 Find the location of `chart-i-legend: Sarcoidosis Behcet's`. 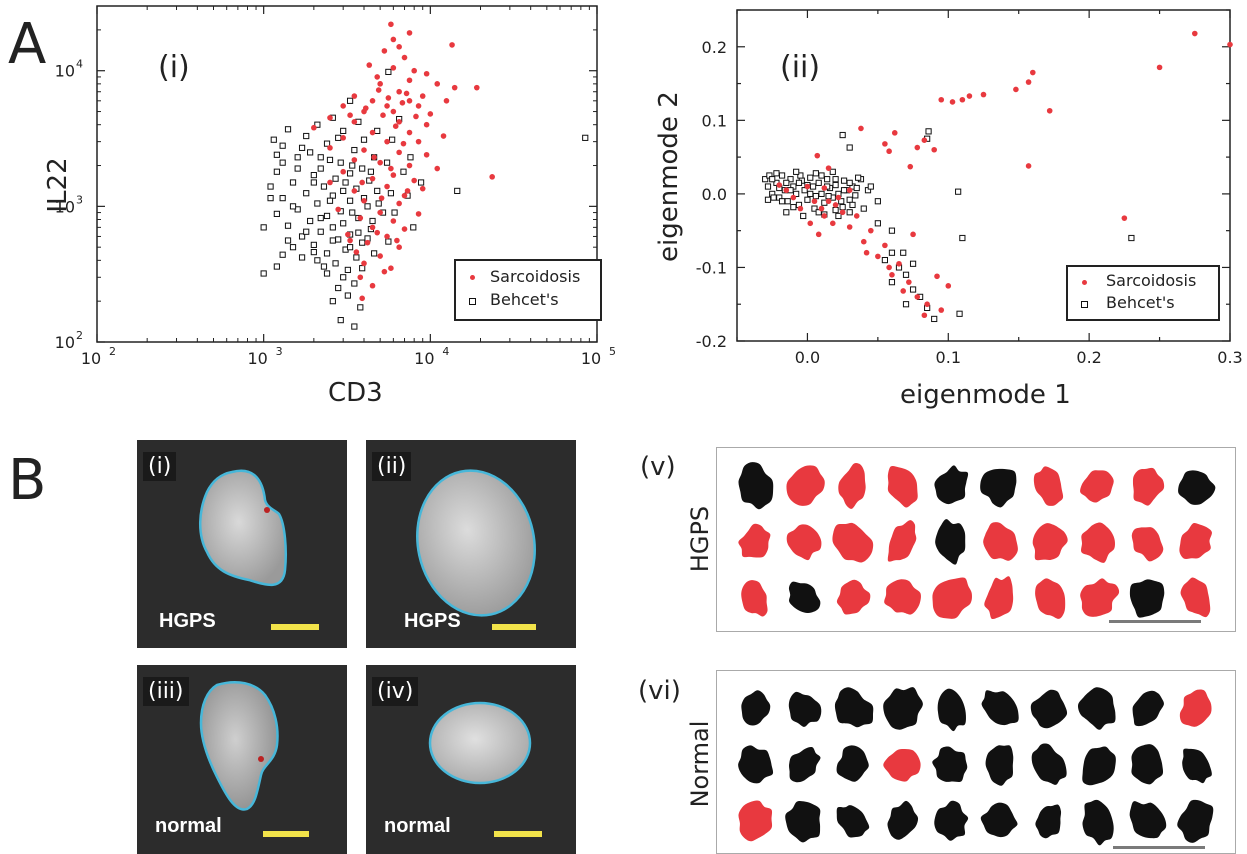

chart-i-legend: Sarcoidosis Behcet's is located at coordinates (528, 290).